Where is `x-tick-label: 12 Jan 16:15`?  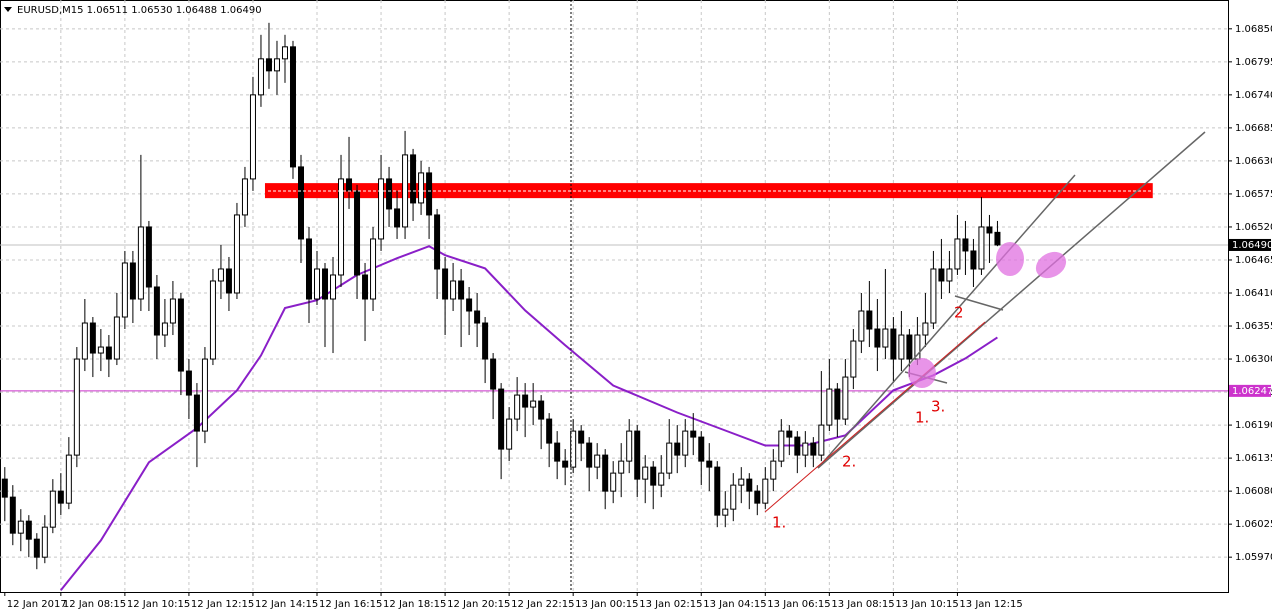 x-tick-label: 12 Jan 16:15 is located at coordinates (350, 604).